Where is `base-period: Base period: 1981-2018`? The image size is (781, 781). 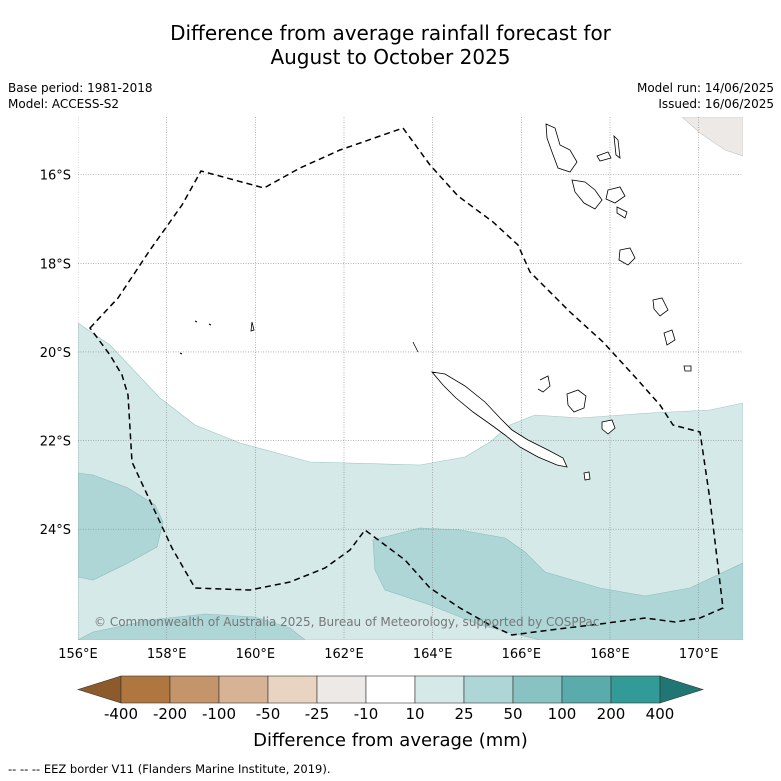
base-period: Base period: 1981-2018 is located at coordinates (80, 88).